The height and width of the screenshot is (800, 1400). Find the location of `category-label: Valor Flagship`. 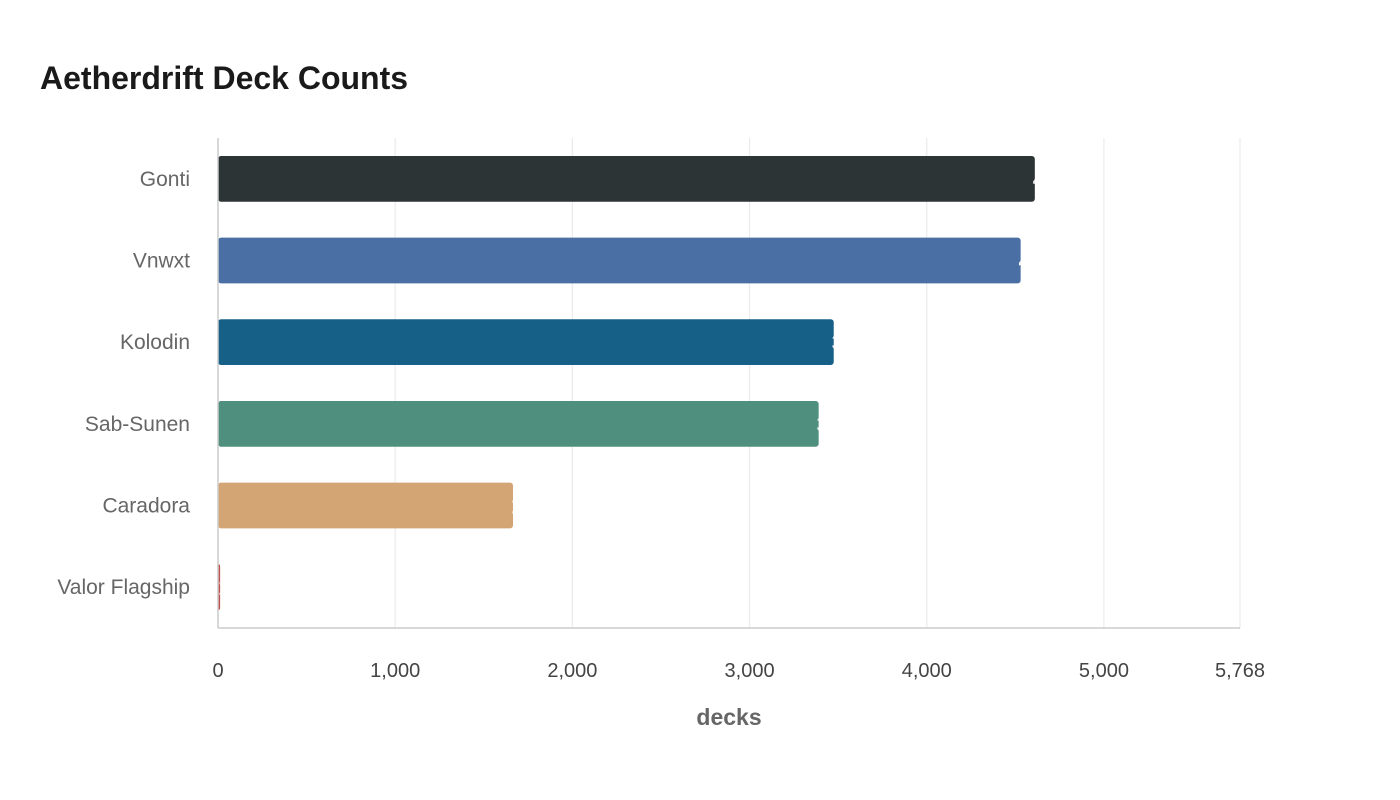

category-label: Valor Flagship is located at coordinates (123, 587).